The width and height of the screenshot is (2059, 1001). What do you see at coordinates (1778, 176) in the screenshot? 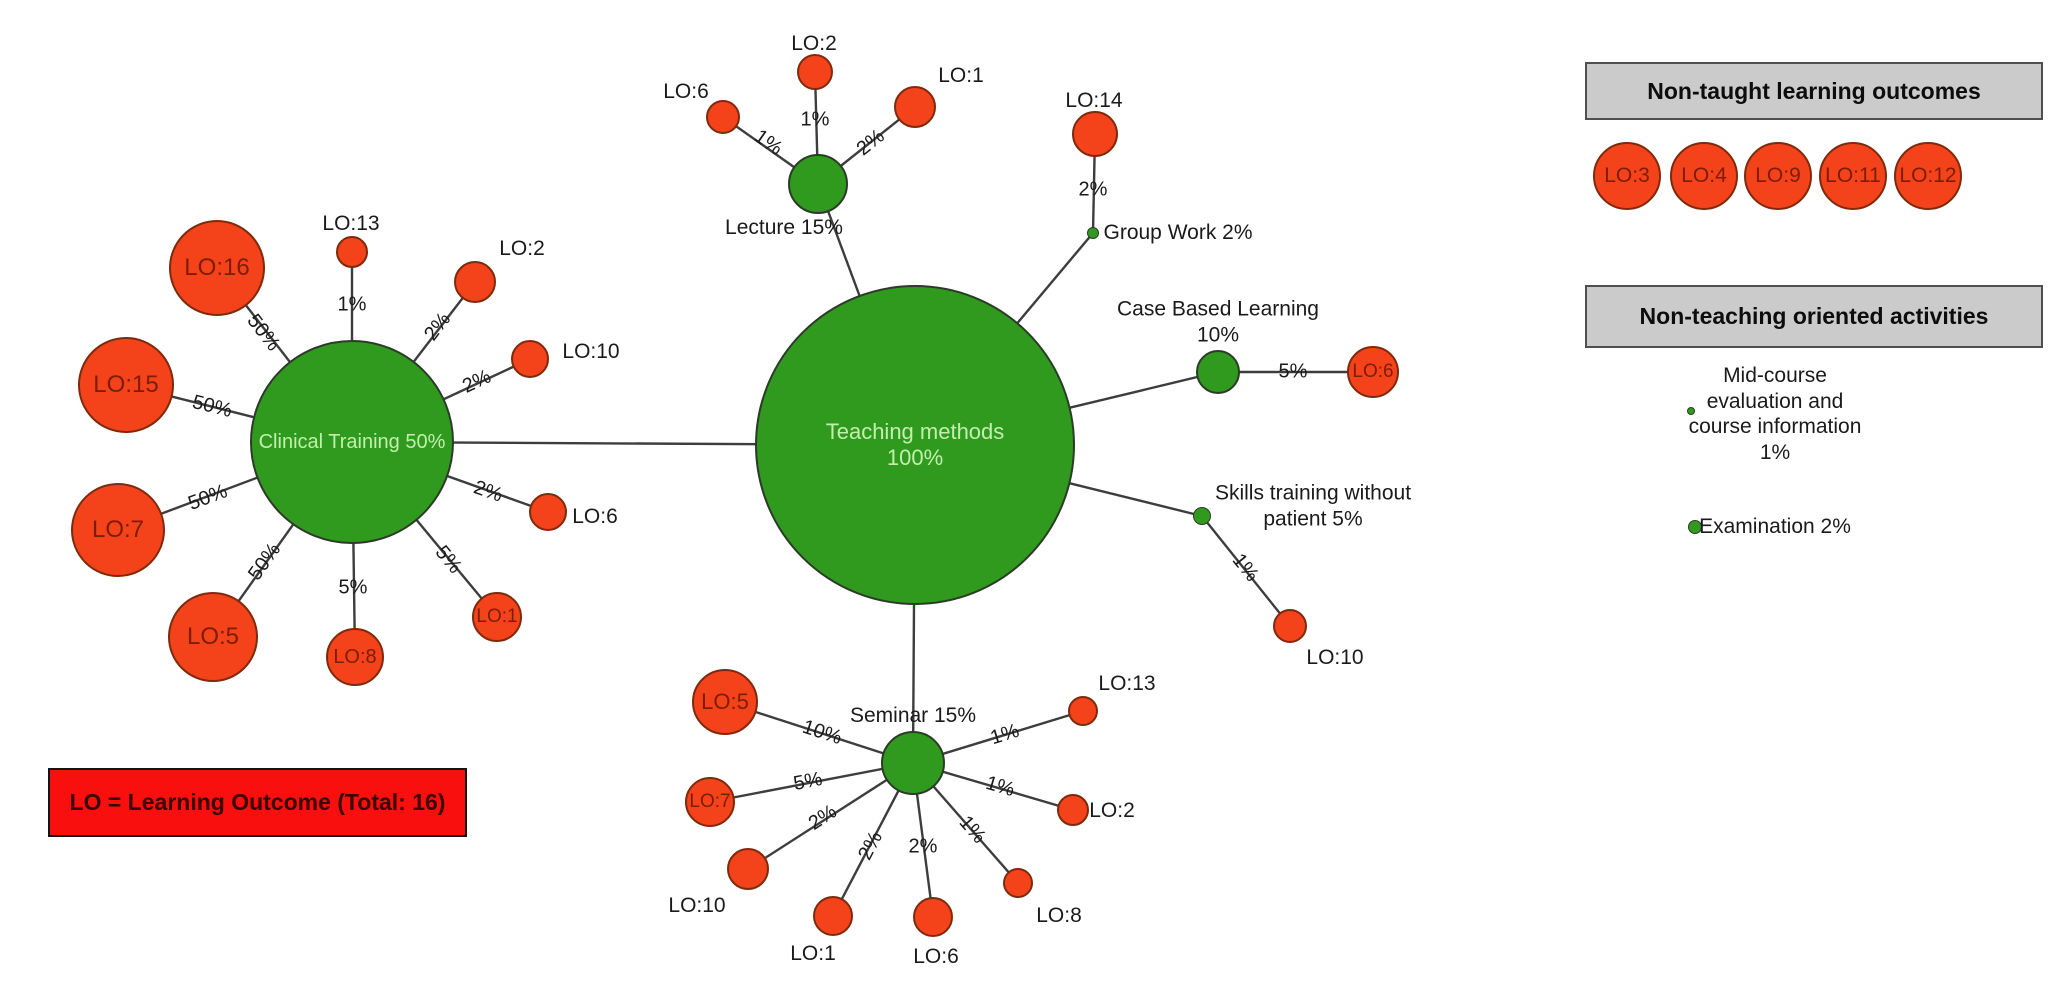
I see `legend-circle-lo-9: LO:9` at bounding box center [1778, 176].